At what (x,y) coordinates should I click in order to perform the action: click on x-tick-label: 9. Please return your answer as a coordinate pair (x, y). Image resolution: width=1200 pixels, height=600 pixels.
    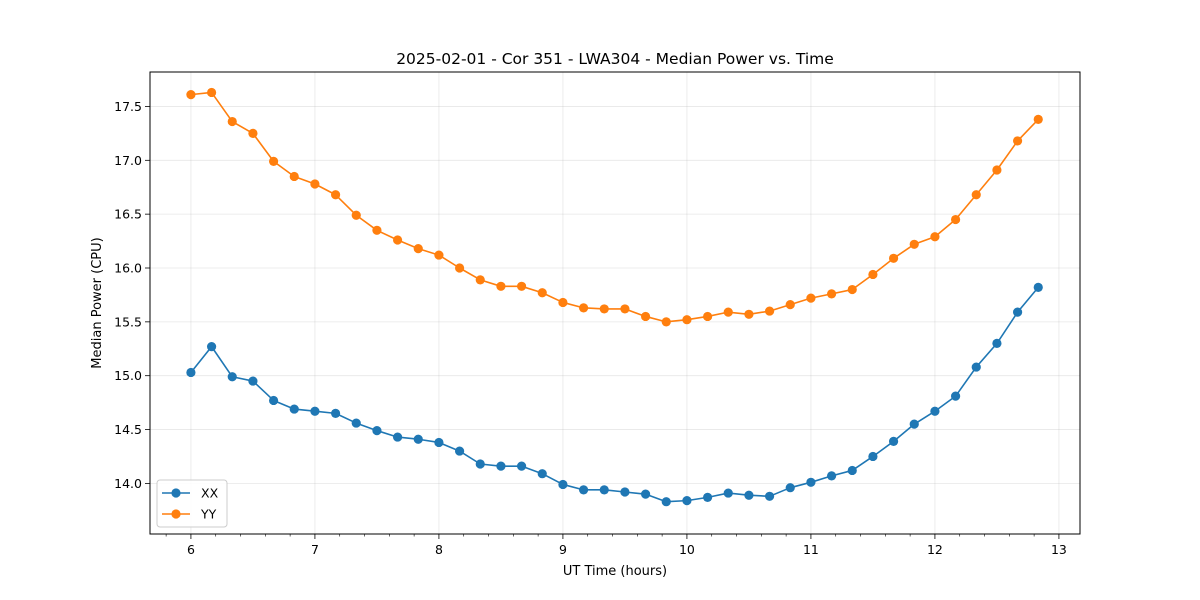
    Looking at the image, I should click on (563, 549).